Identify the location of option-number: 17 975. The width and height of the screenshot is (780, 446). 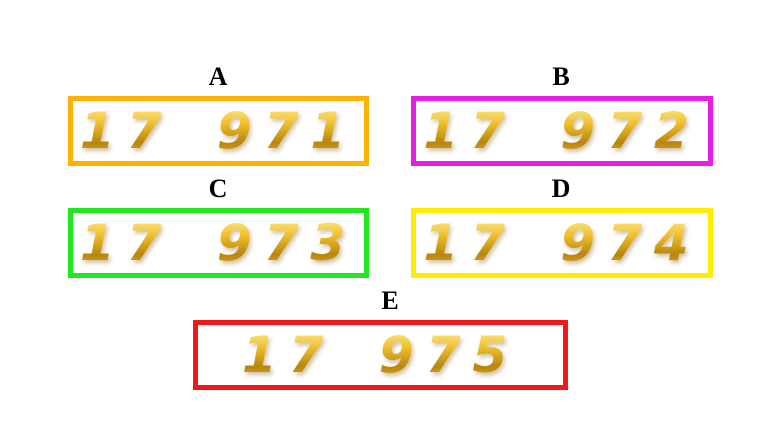
(380, 355).